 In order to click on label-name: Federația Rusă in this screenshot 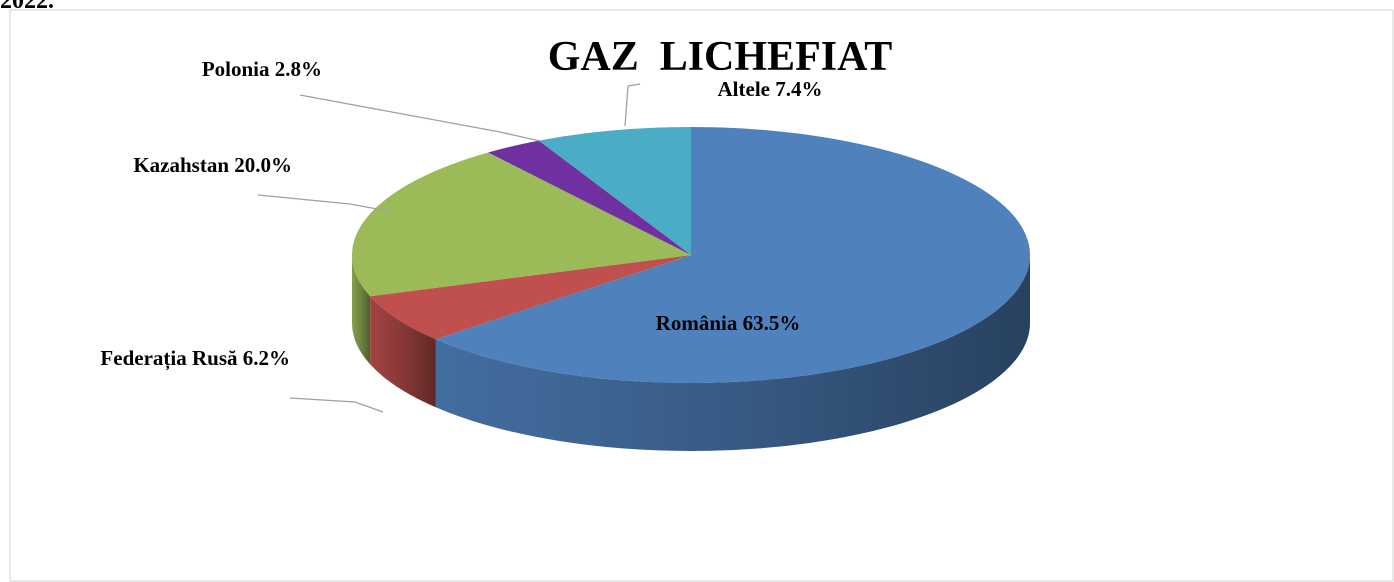, I will do `click(169, 358)`.